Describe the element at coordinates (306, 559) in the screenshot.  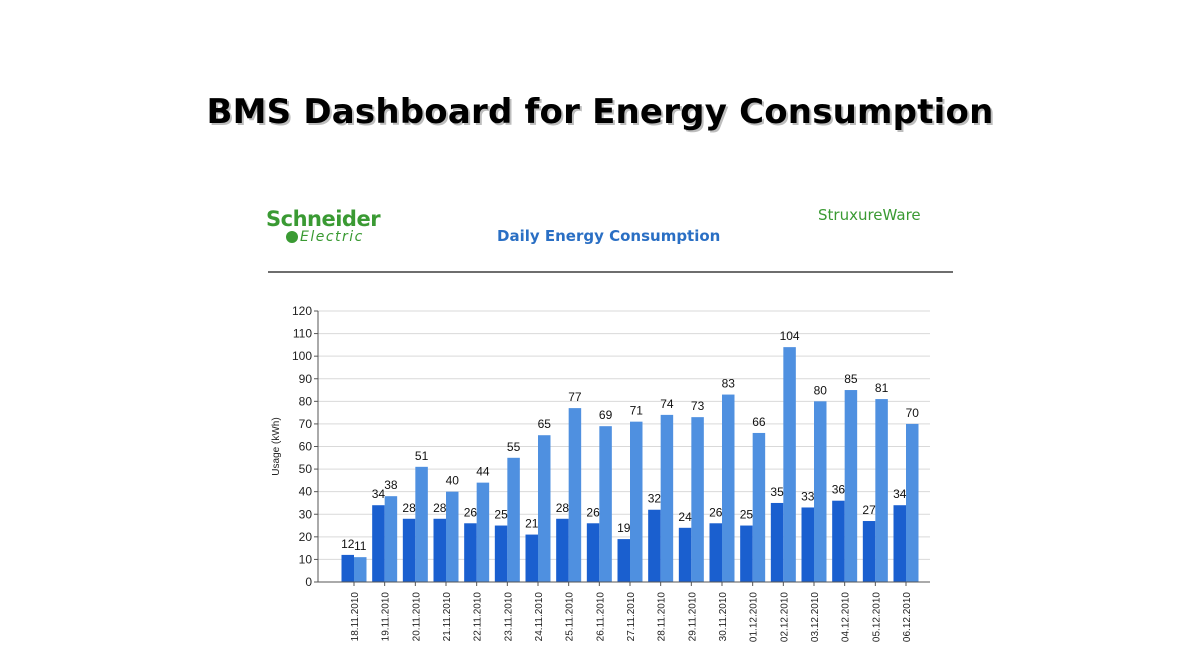
I see `y-tick-label: 10` at that location.